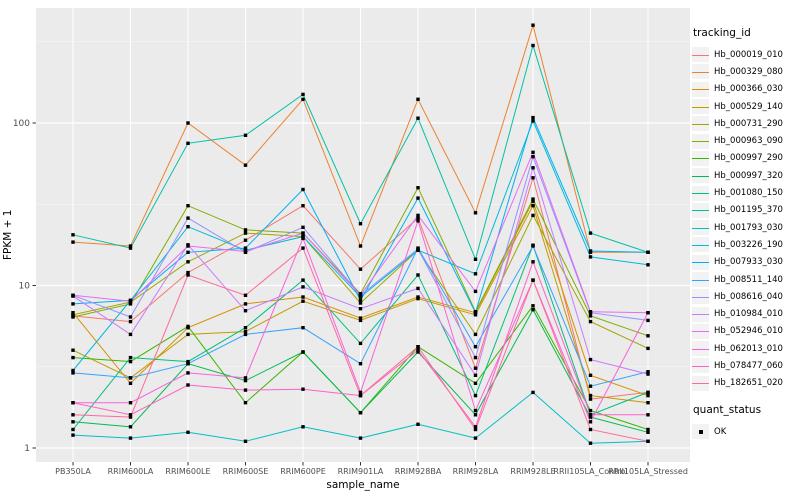 This screenshot has width=800, height=500. Describe the element at coordinates (748, 123) in the screenshot. I see `legend-item-label: Hb_000731_290` at that location.